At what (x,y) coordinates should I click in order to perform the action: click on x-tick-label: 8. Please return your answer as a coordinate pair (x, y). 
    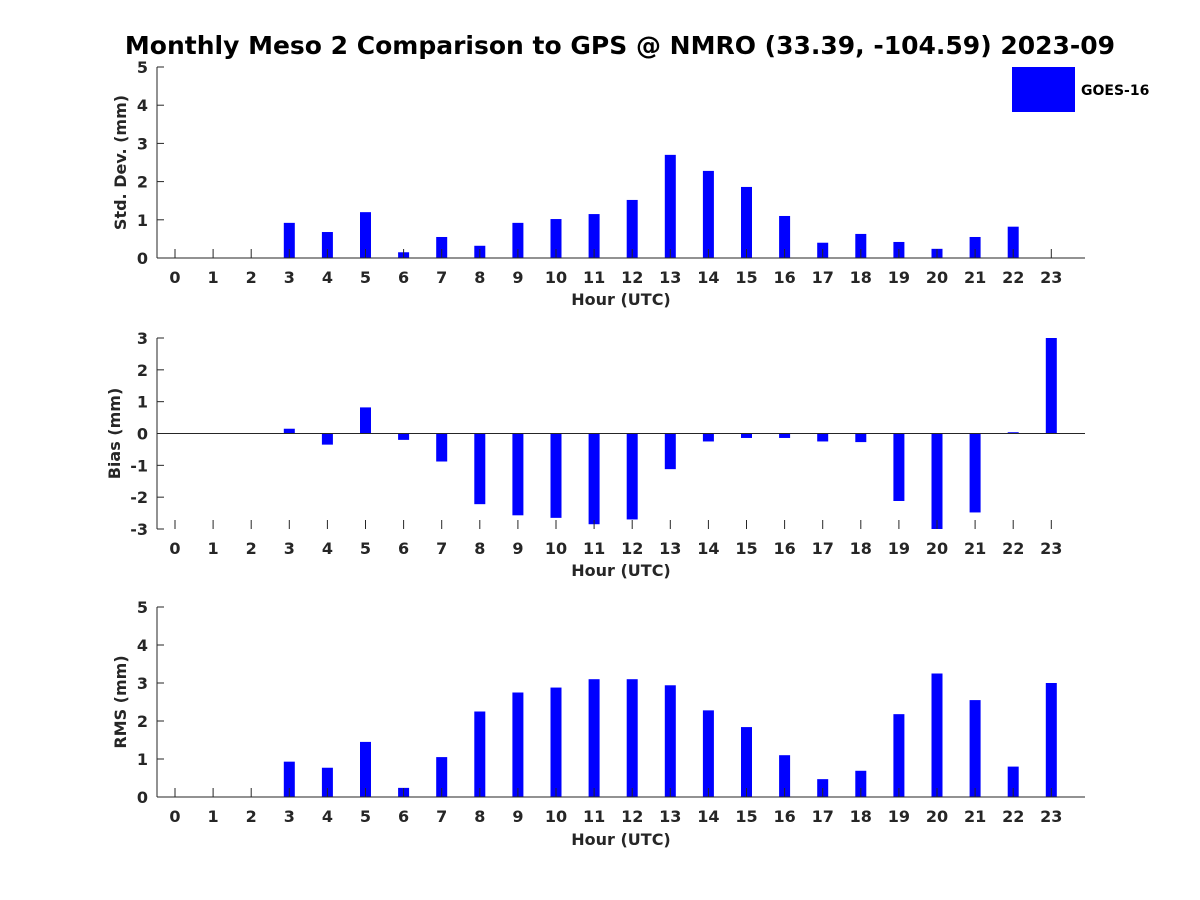
    Looking at the image, I should click on (479, 548).